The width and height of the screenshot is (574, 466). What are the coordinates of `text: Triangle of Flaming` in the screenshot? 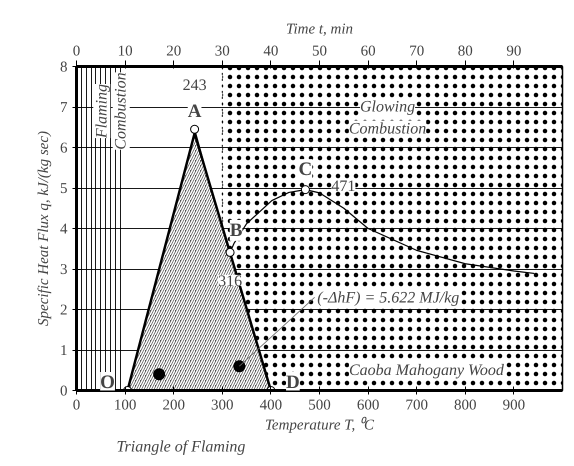 It's located at (181, 447).